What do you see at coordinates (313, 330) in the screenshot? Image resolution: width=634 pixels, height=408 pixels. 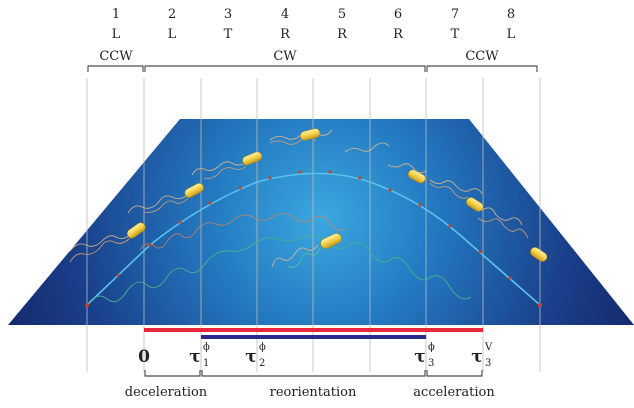 I see `velocity-bar` at bounding box center [313, 330].